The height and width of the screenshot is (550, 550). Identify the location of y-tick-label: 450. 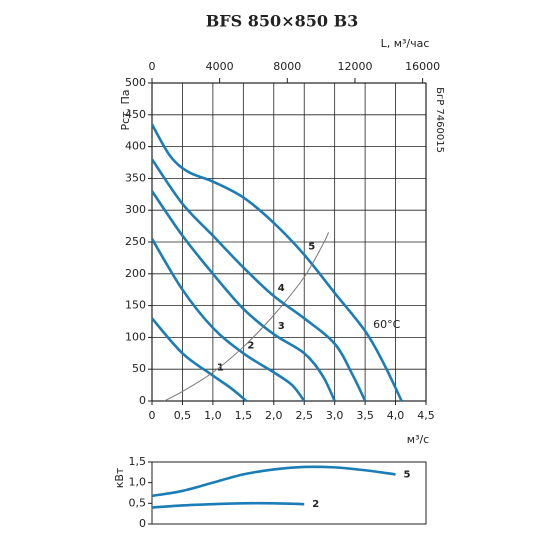
(135, 114).